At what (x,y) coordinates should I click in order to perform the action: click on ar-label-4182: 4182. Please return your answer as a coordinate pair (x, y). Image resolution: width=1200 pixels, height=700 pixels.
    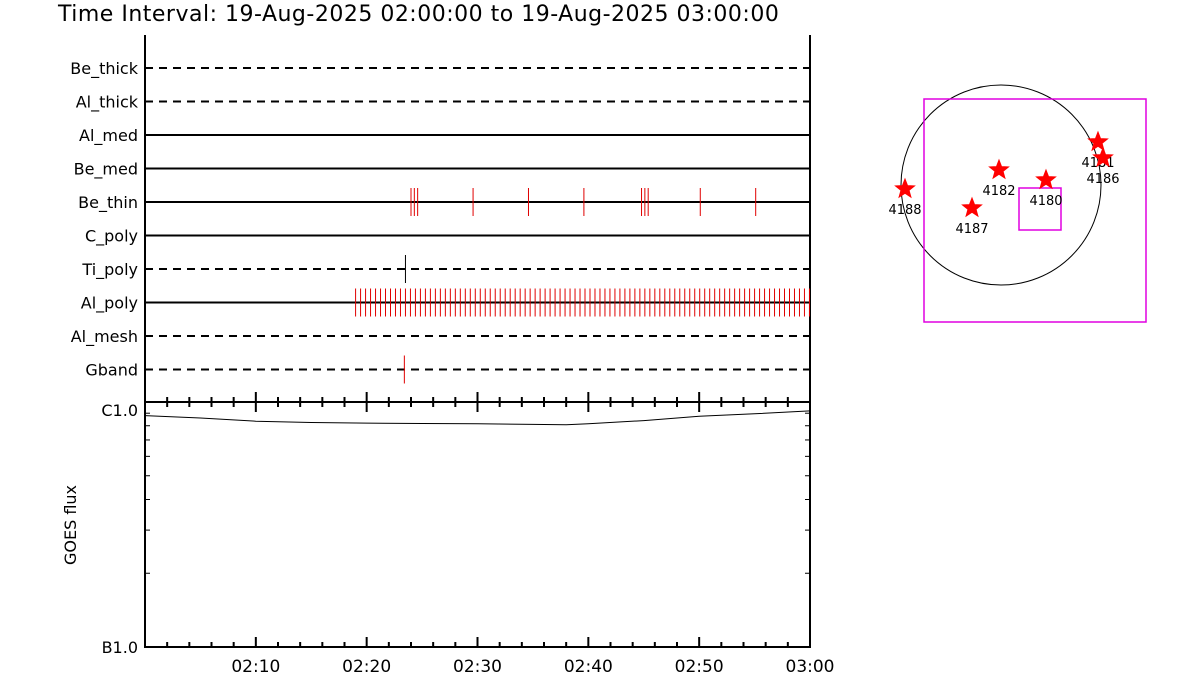
    Looking at the image, I should click on (998, 191).